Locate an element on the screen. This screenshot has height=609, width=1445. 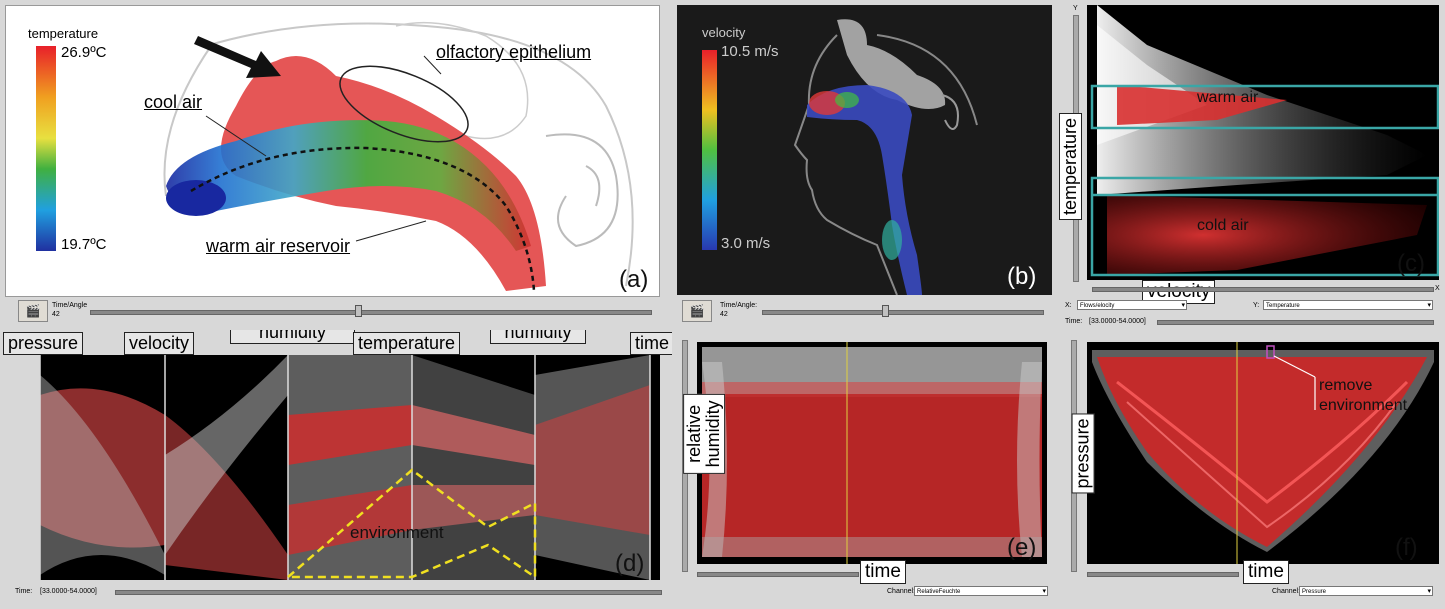
velocity-colorbar-min: 3.0 m/s is located at coordinates (746, 243).